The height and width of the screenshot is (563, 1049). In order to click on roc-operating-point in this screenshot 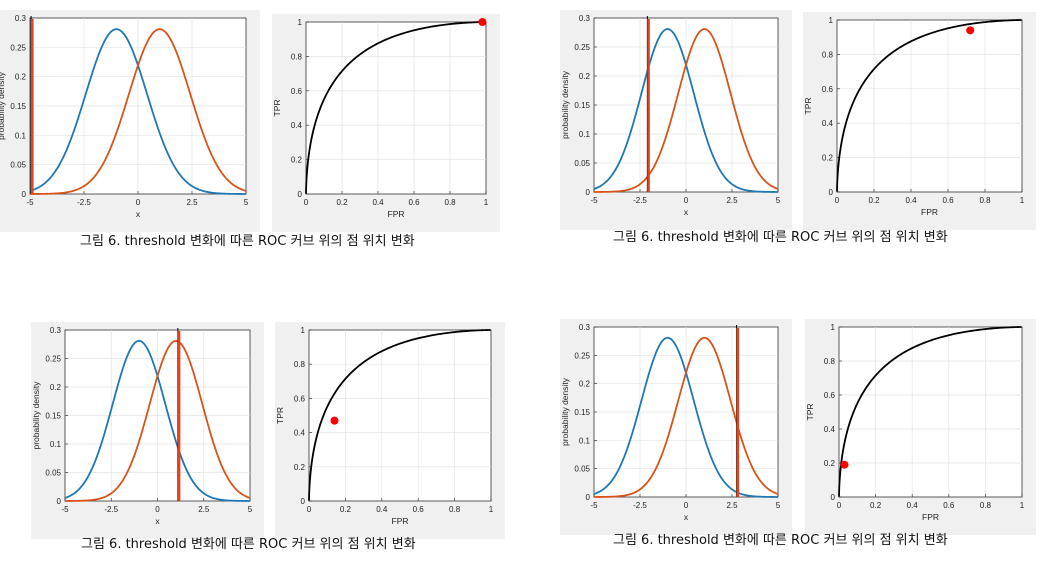, I will do `click(482, 22)`.